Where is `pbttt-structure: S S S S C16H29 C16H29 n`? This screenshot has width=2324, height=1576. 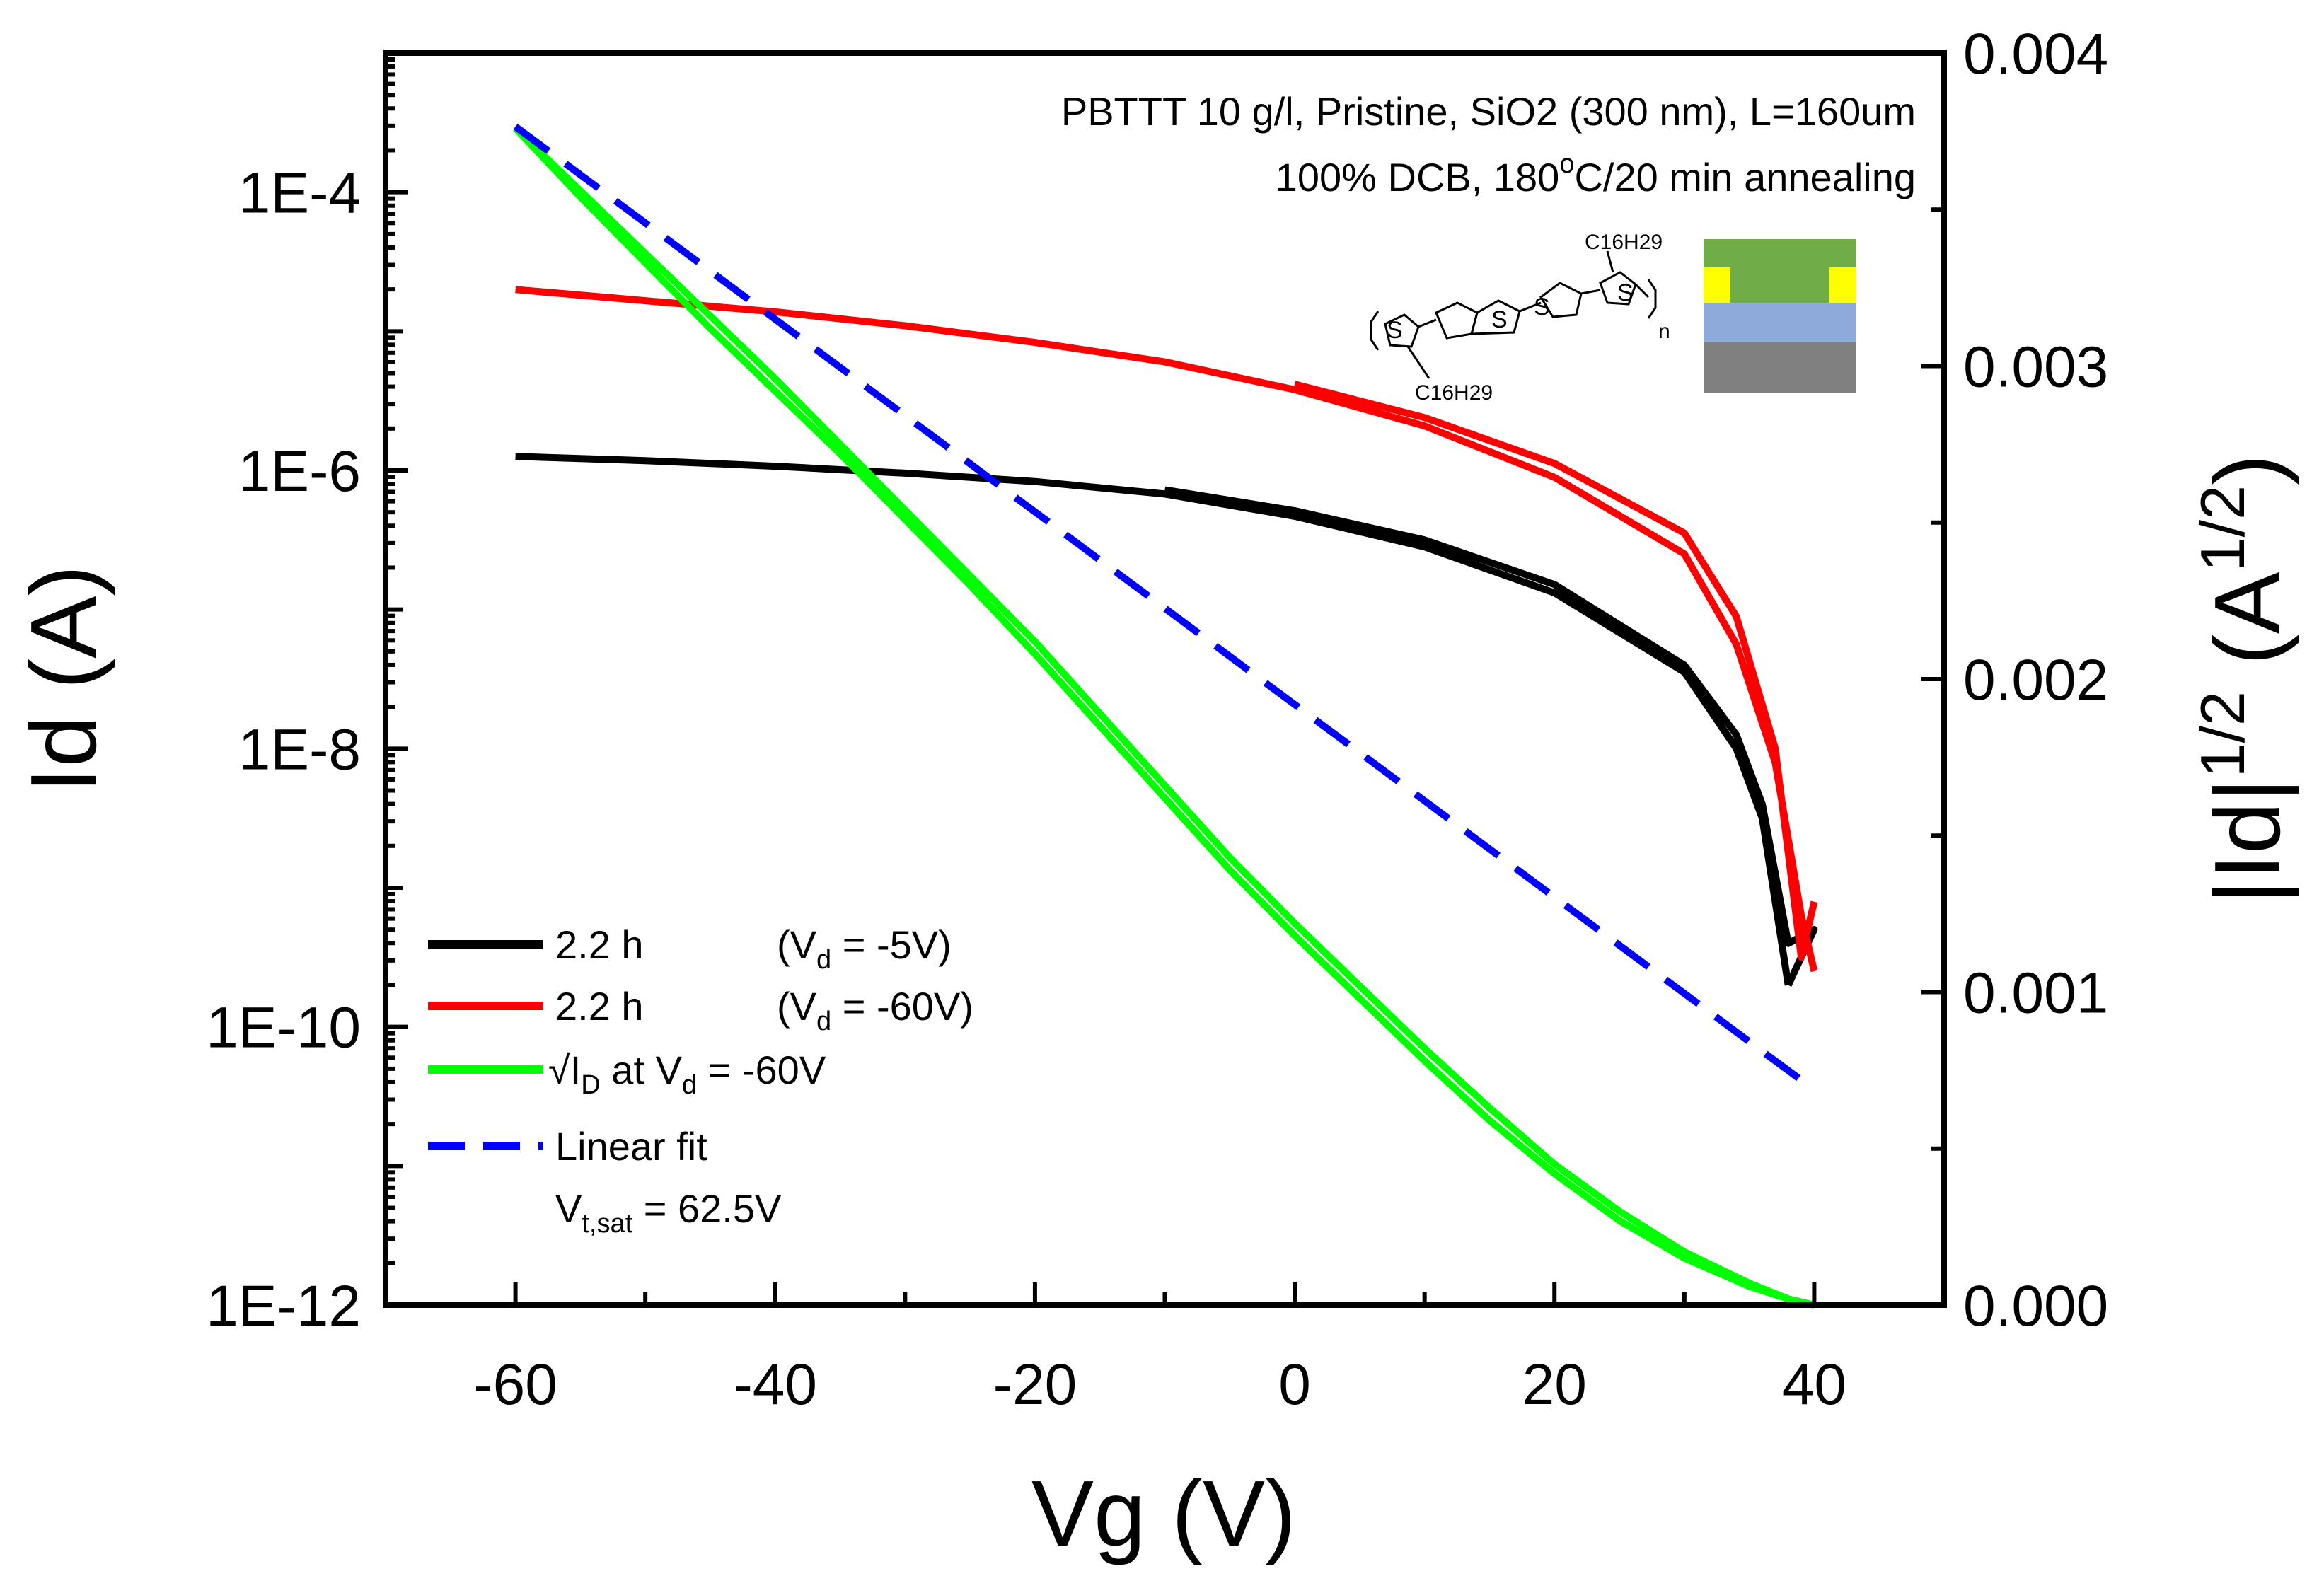 pbttt-structure: S S S S C16H29 C16H29 n is located at coordinates (1520, 318).